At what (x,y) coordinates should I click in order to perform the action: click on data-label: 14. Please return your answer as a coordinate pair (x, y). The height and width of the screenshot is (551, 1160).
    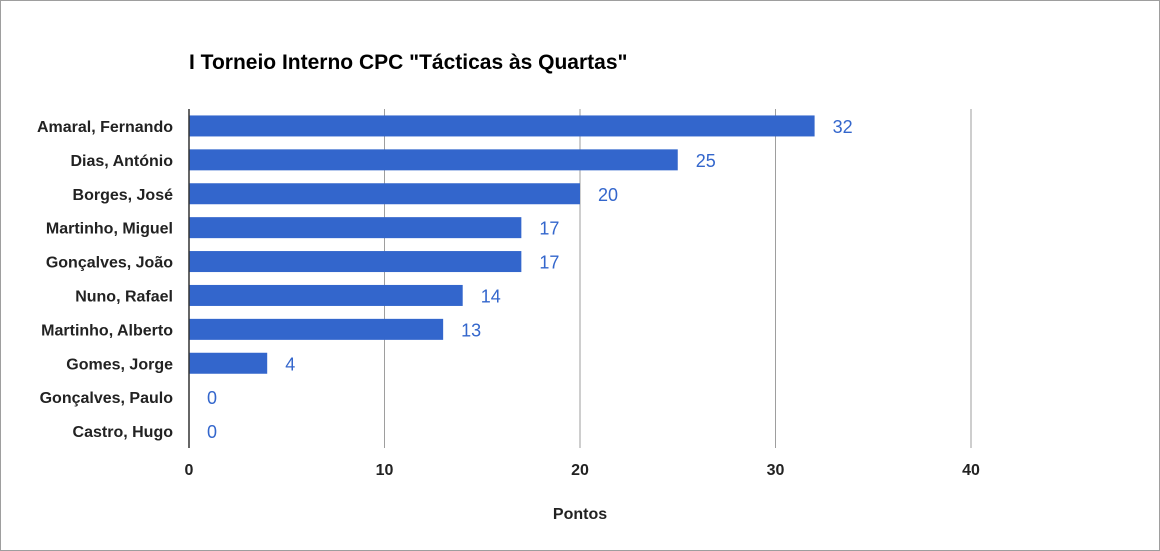
    Looking at the image, I should click on (491, 296).